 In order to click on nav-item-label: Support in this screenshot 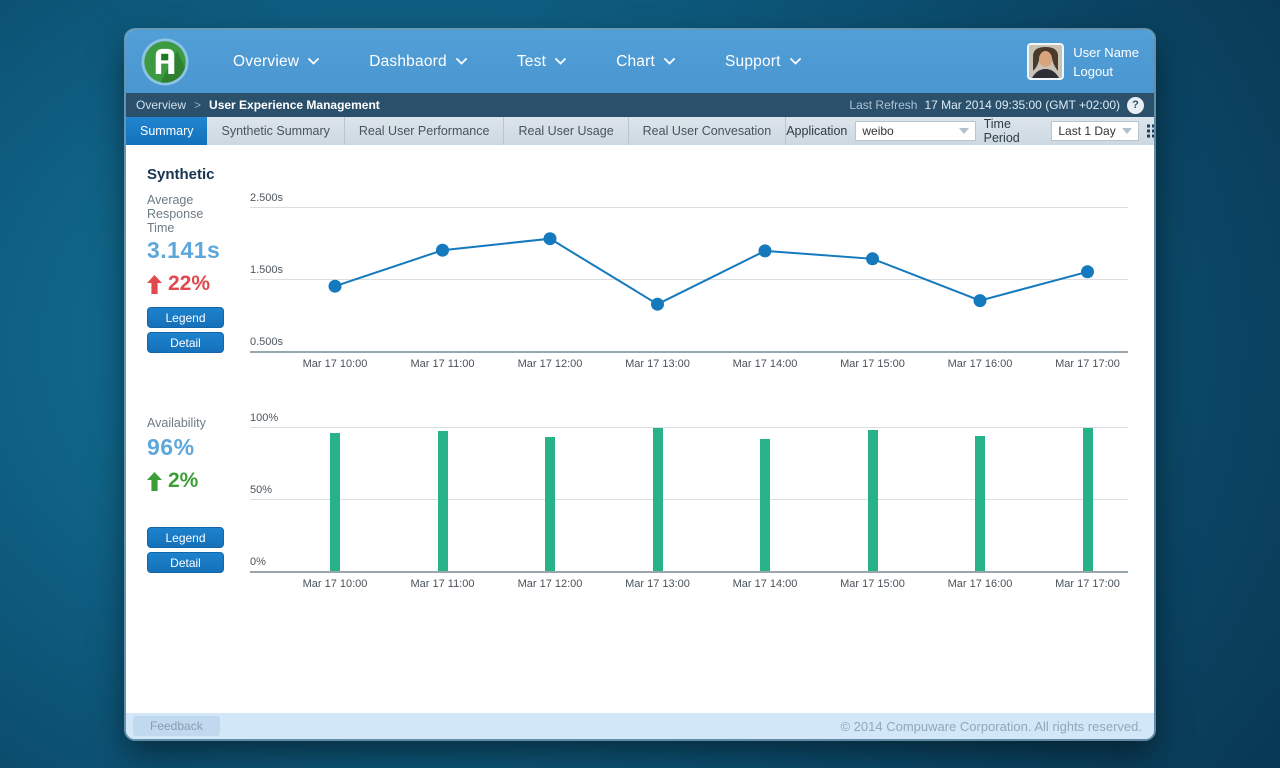, I will do `click(752, 61)`.